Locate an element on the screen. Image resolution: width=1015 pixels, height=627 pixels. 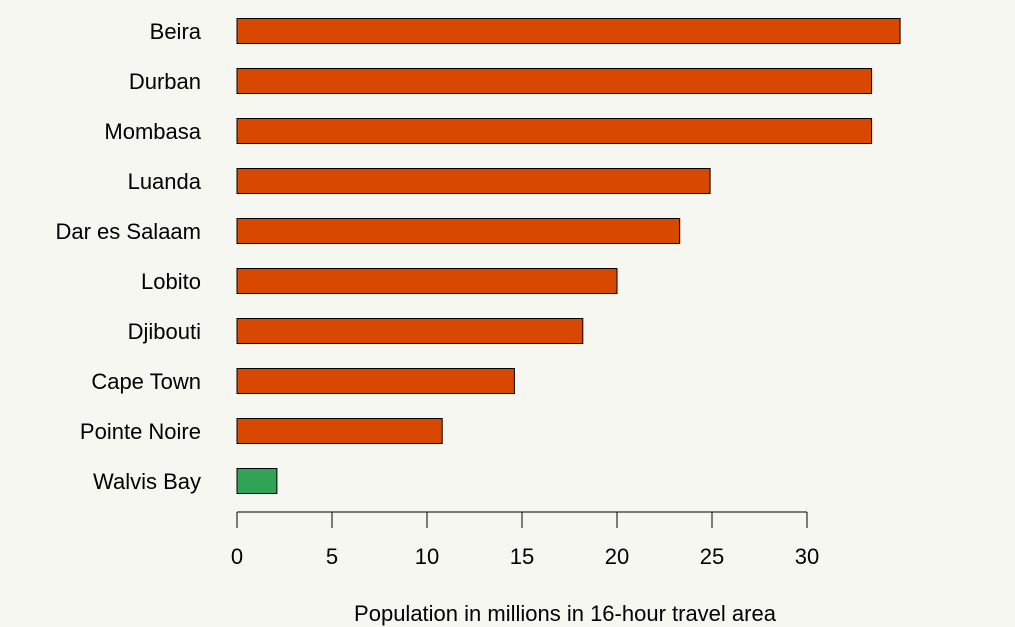
bar-dar-es-salaam is located at coordinates (458, 231).